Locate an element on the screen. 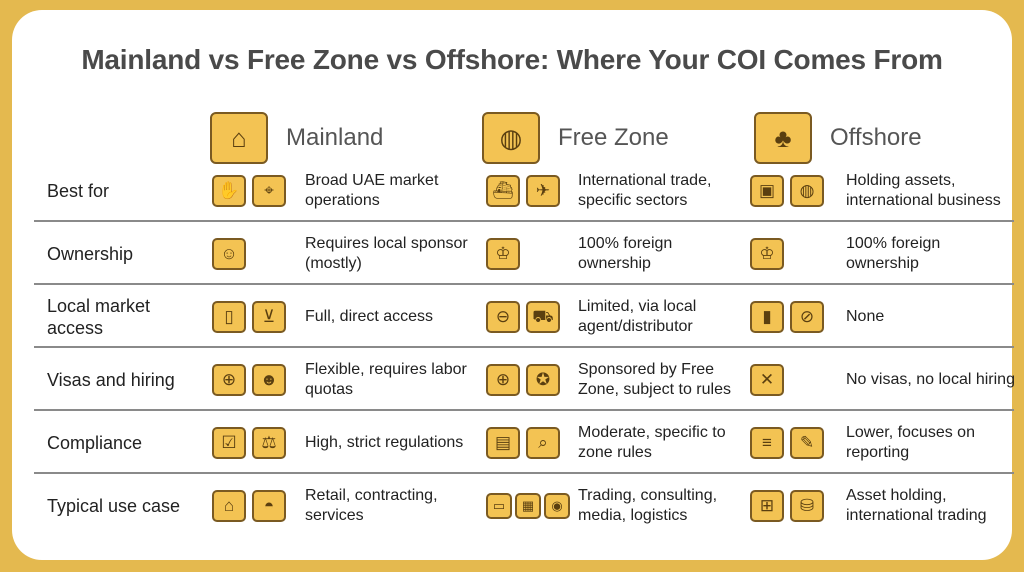 The image size is (1024, 572). gavel-icon: ⚖ is located at coordinates (269, 442).